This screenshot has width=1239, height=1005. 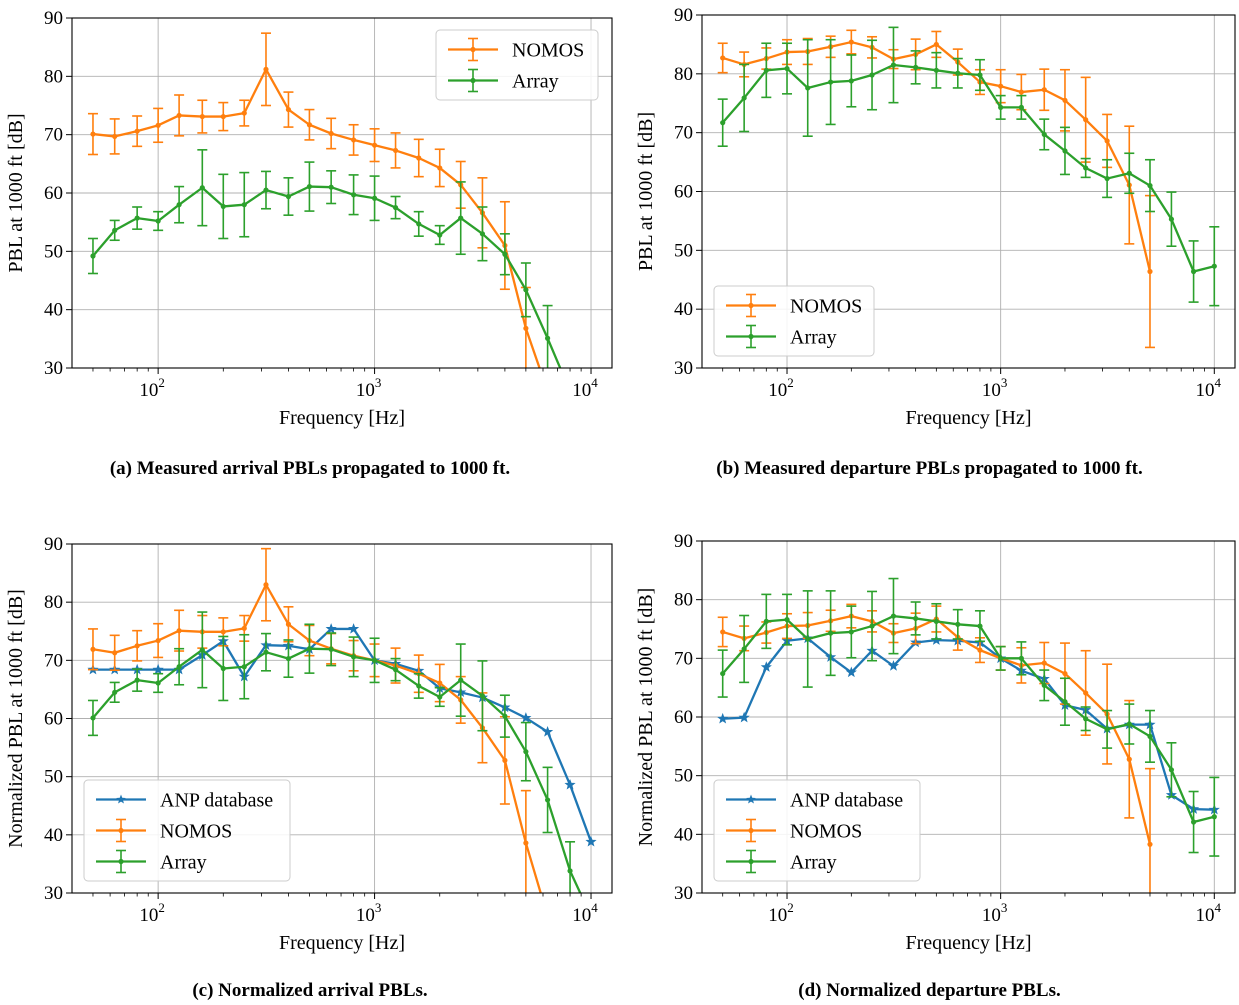 I want to click on y-tick-label: 80, so click(x=53, y=76).